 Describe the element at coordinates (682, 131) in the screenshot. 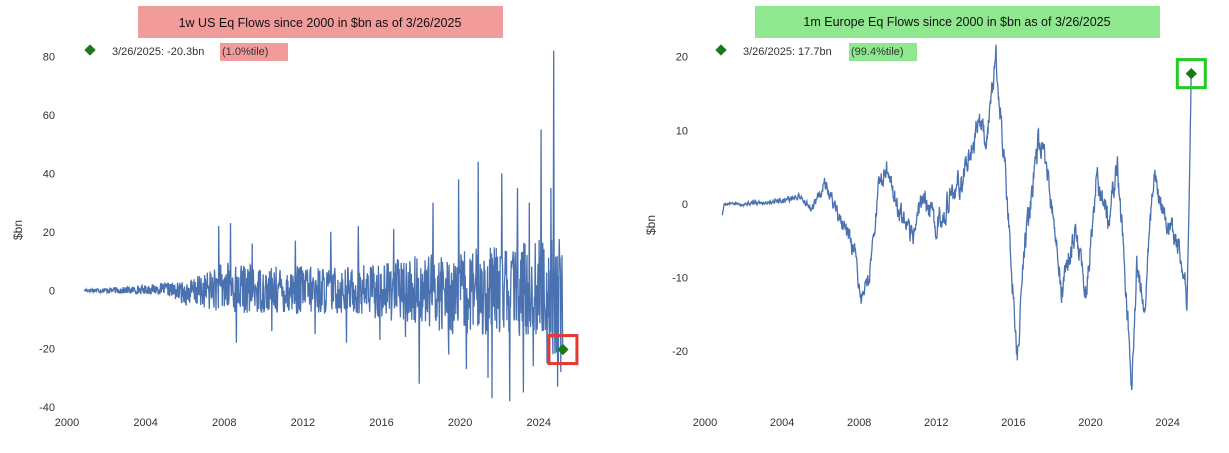

I see `y-tick-label: 10` at that location.